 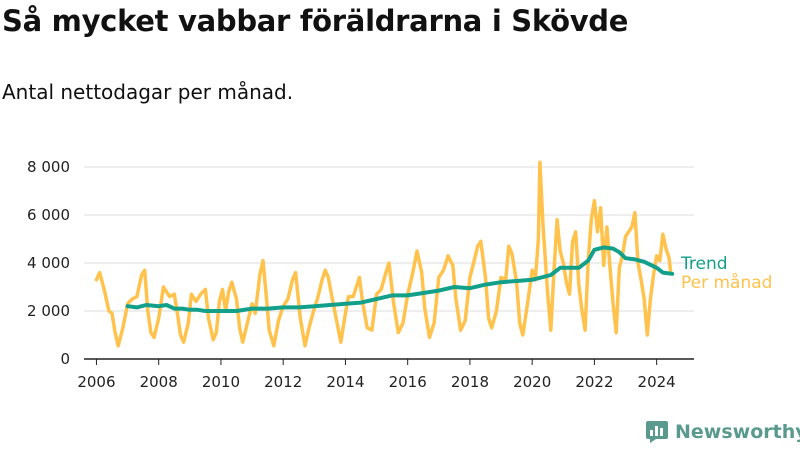 What do you see at coordinates (283, 382) in the screenshot?
I see `x-tick-label: 2012` at bounding box center [283, 382].